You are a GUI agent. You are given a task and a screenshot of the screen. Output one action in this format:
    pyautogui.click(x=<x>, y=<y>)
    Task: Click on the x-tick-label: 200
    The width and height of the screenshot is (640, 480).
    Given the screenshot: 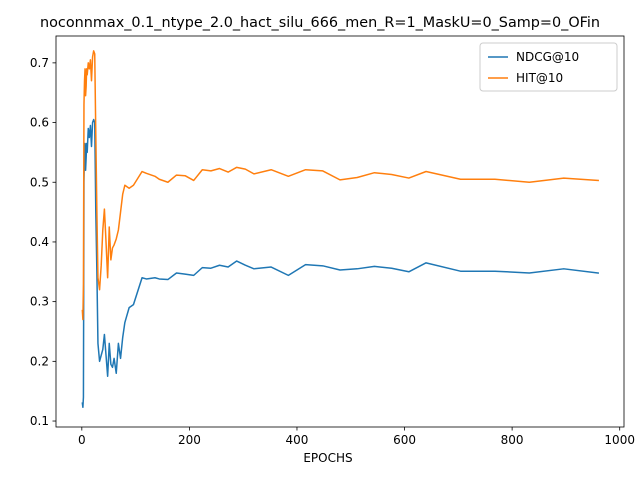 What is the action you would take?
    pyautogui.click(x=189, y=440)
    